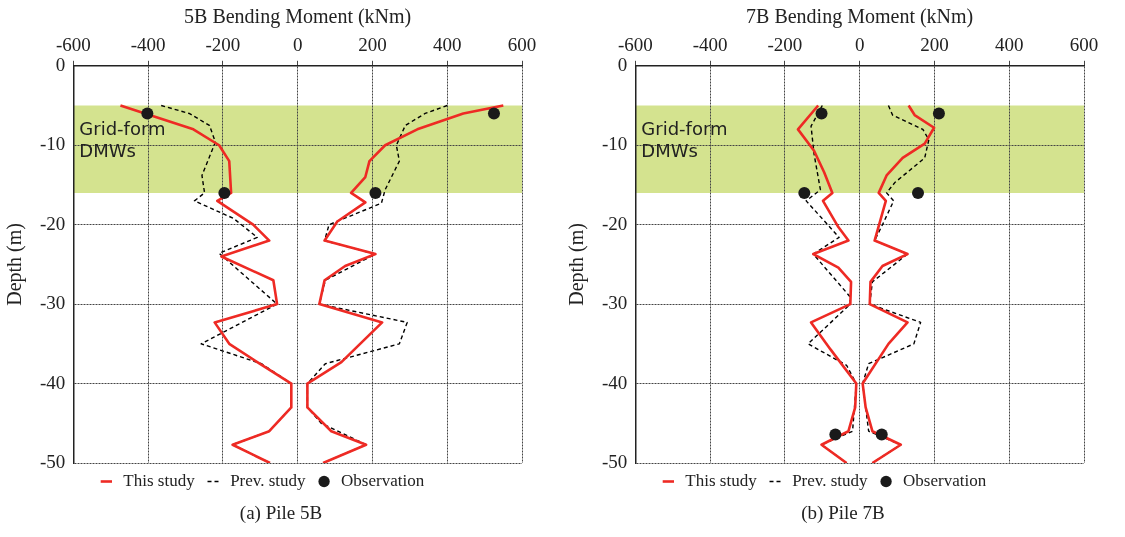 This screenshot has width=1125, height=537. What do you see at coordinates (298, 17) in the screenshot?
I see `x-axis-title: 5B Bending Moment (kNm)` at bounding box center [298, 17].